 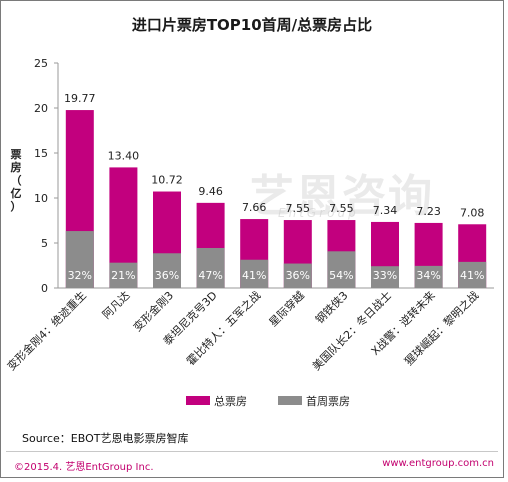 I want to click on y-axis-title-char: ）, so click(x=16, y=206).